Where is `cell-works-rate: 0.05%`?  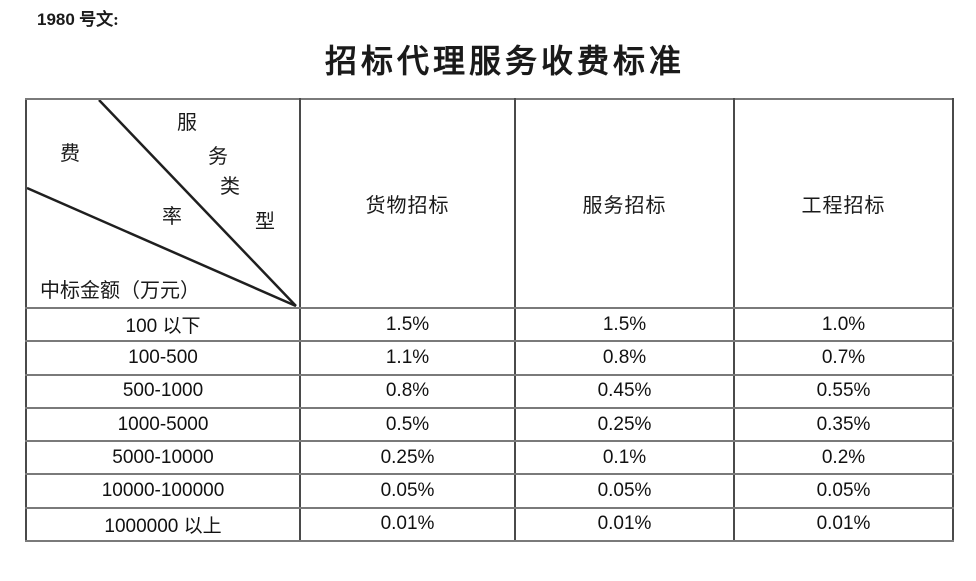
cell-works-rate: 0.05% is located at coordinates (843, 491).